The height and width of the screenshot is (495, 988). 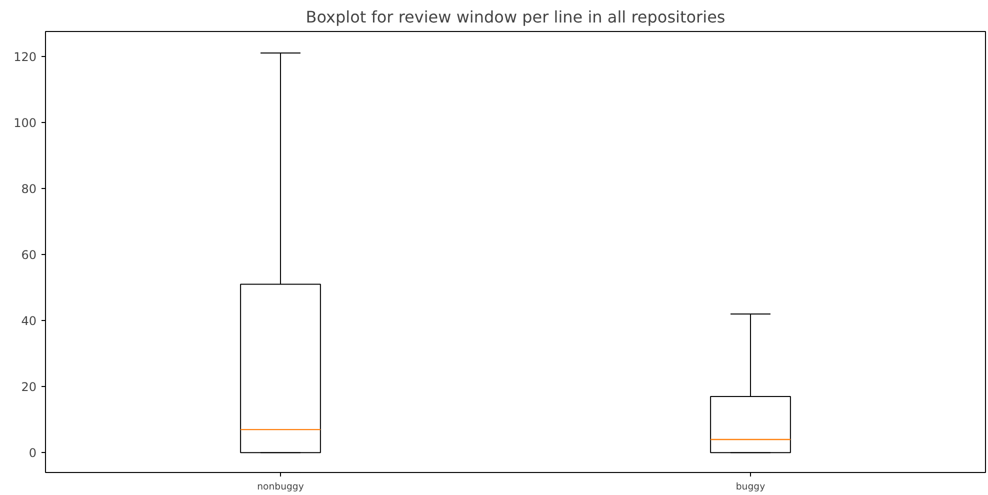 I want to click on y-tick-label: 100, so click(x=25, y=123).